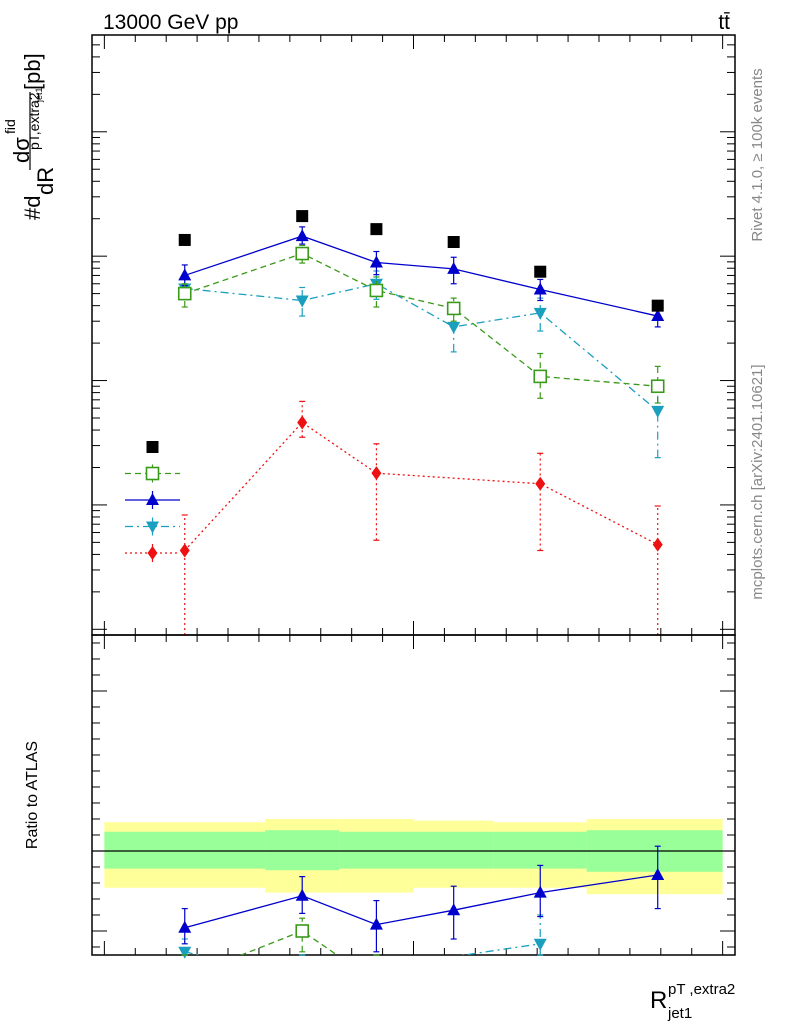 This screenshot has width=786, height=1024. I want to click on x-label-superscript: pT ,extra2, so click(701, 989).